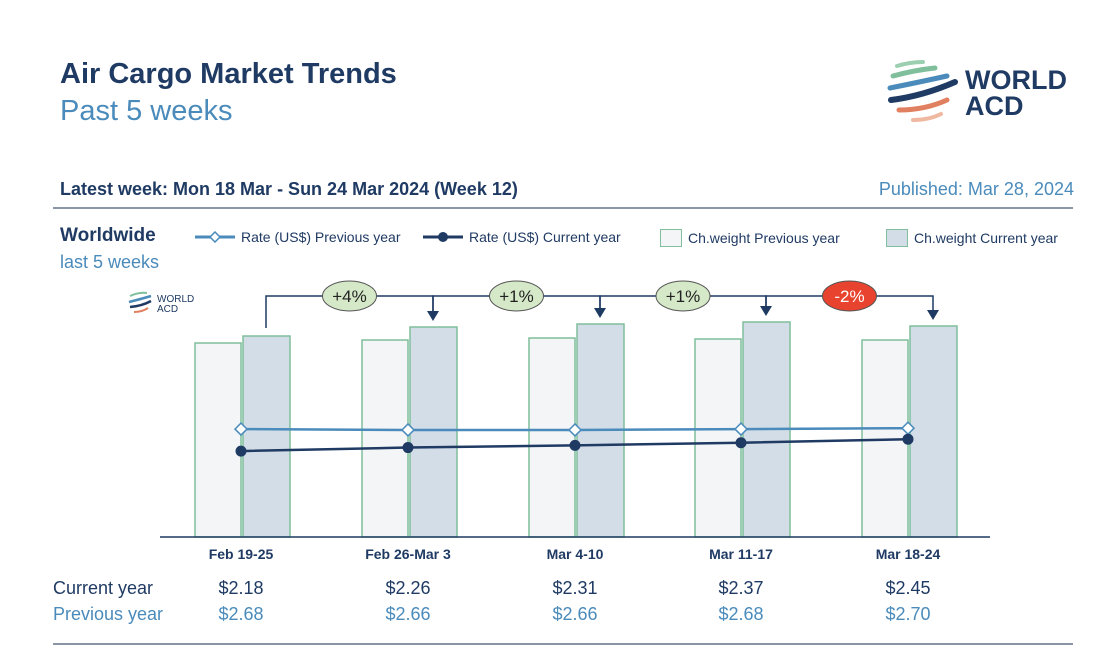 This screenshot has width=1107, height=665. I want to click on x-tick-label: Mar 11-17, so click(741, 554).